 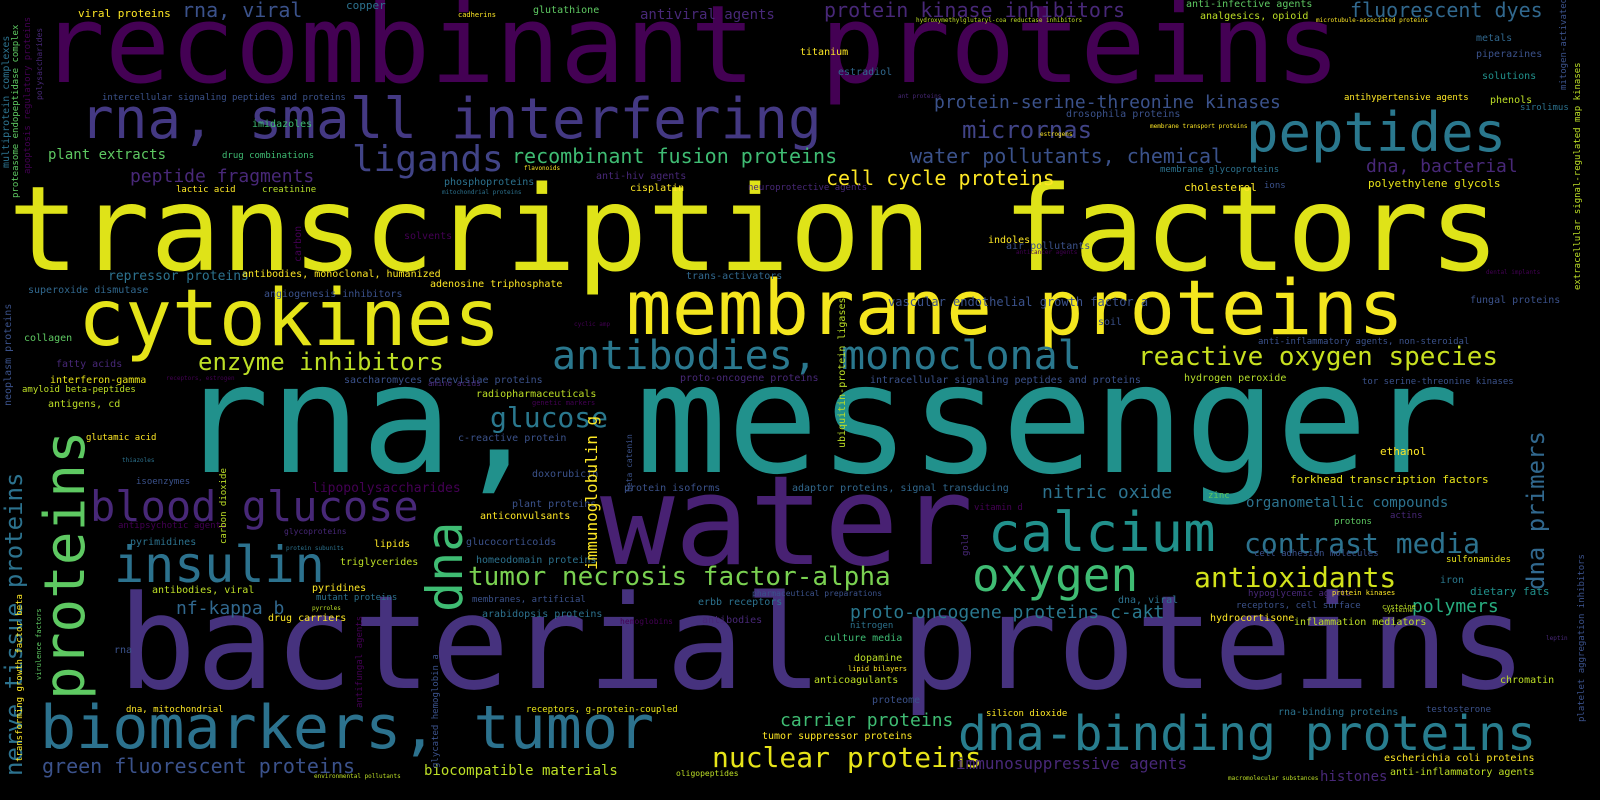 I want to click on word: glutamic acid, so click(x=121, y=438).